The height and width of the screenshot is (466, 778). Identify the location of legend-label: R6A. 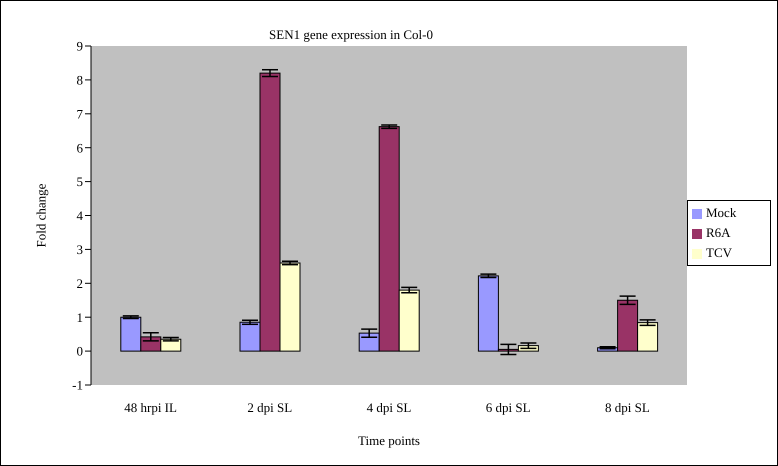
(718, 232).